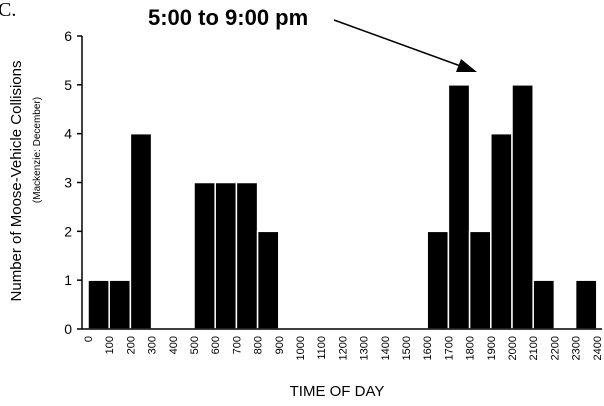 The height and width of the screenshot is (406, 604). What do you see at coordinates (471, 348) in the screenshot?
I see `x-tick-label: 1800` at bounding box center [471, 348].